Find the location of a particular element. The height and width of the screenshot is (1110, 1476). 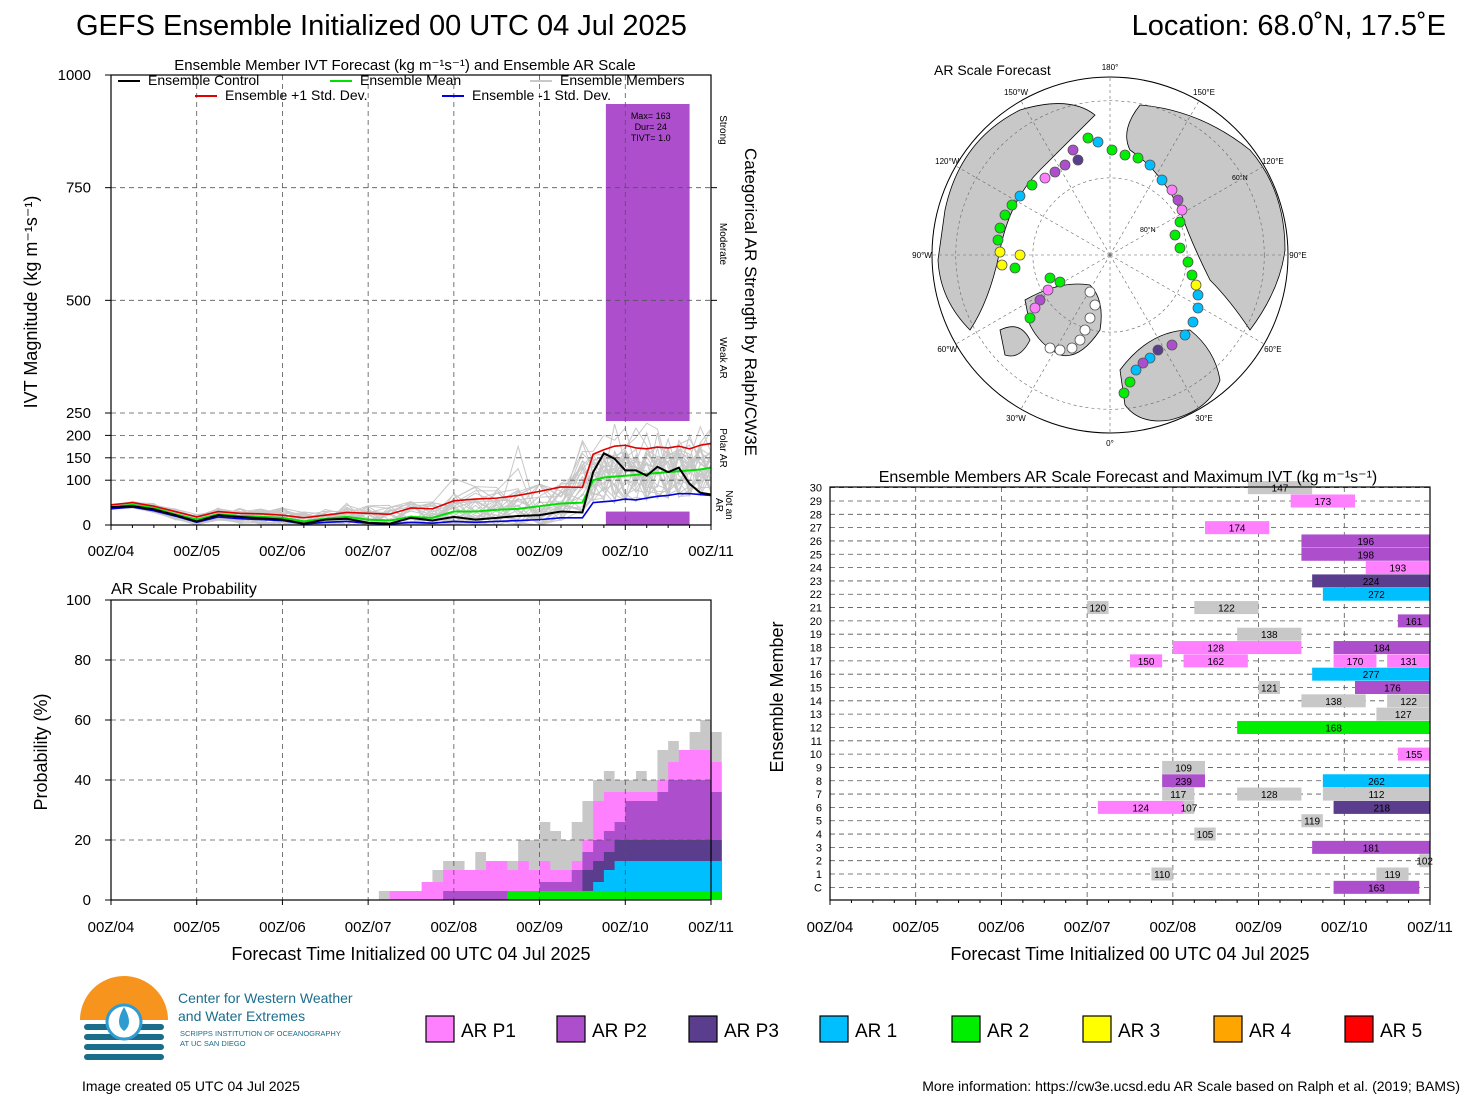

x-tick-label: 00Z/05 is located at coordinates (915, 927).